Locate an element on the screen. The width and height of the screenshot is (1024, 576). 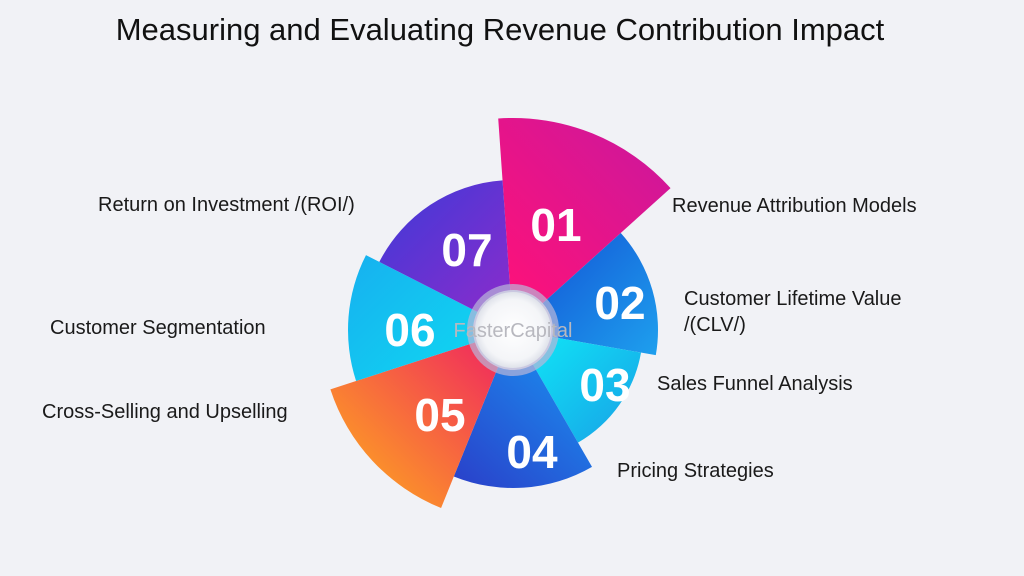
label-customer-lifetime-value: Customer Lifetime Value /(CLV/) is located at coordinates (793, 312).